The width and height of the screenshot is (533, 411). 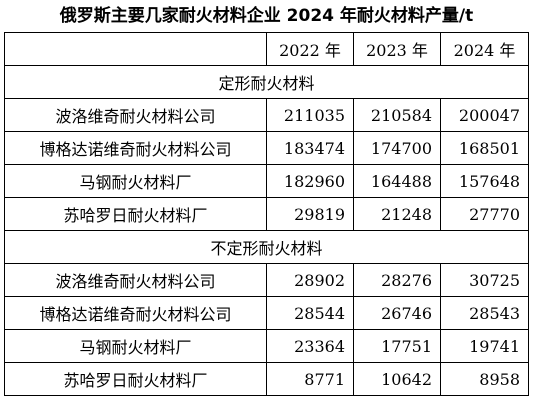 I want to click on value-cell: 28544, so click(x=310, y=313).